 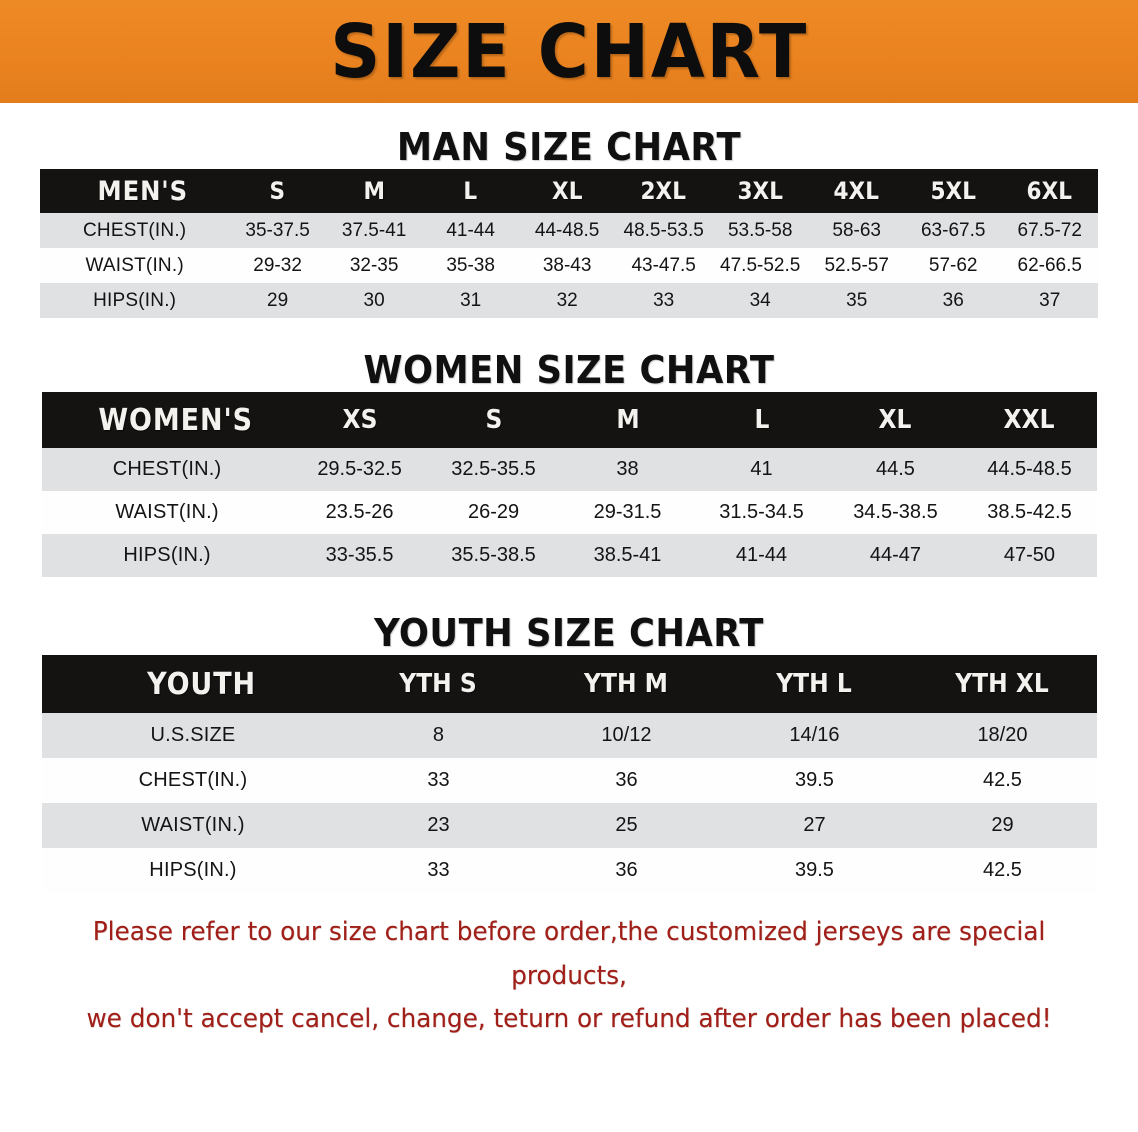 What do you see at coordinates (1002, 735) in the screenshot?
I see `youth-measurement-value: 18/20` at bounding box center [1002, 735].